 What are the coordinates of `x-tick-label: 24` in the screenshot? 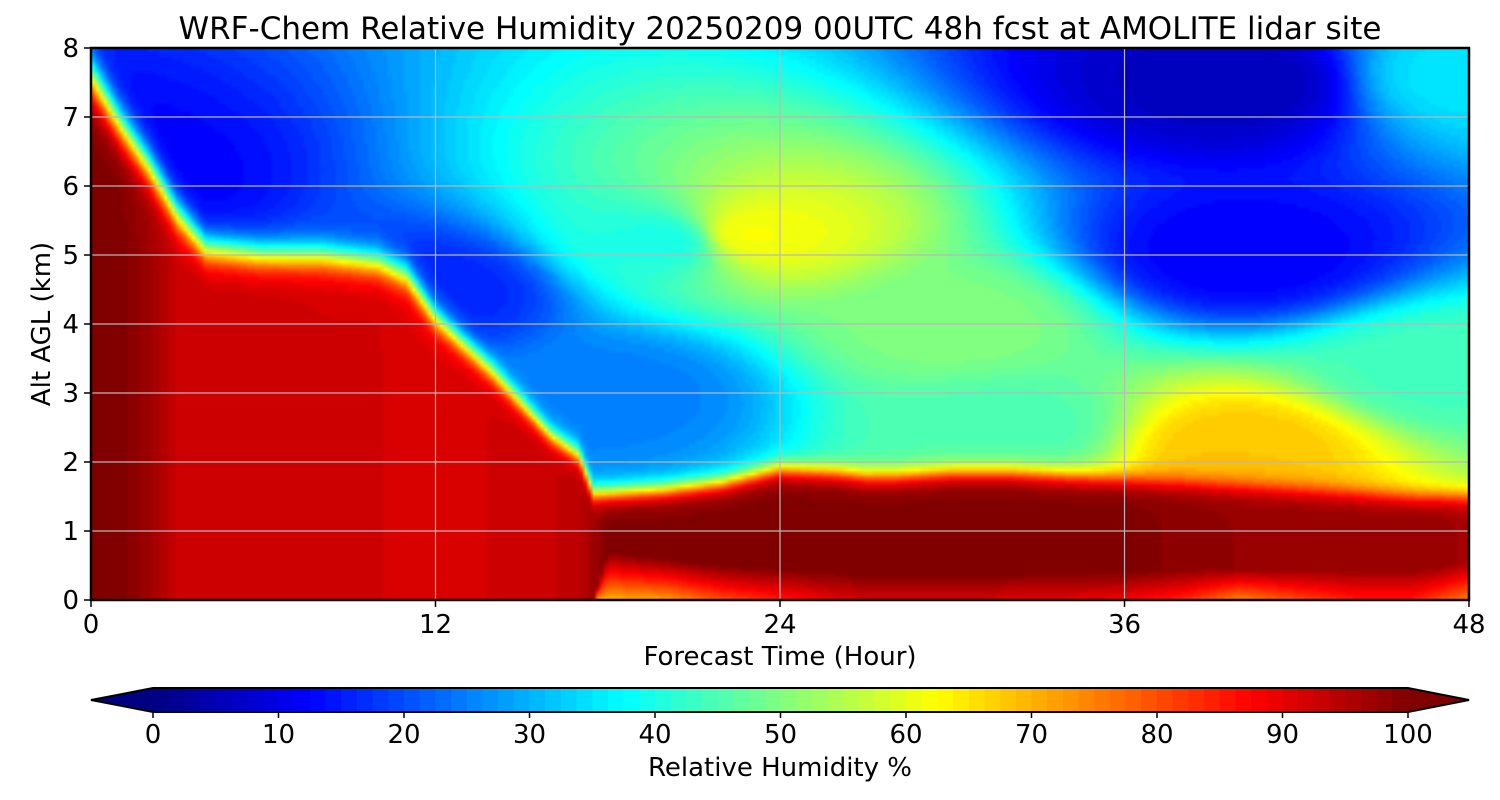 It's located at (779, 625).